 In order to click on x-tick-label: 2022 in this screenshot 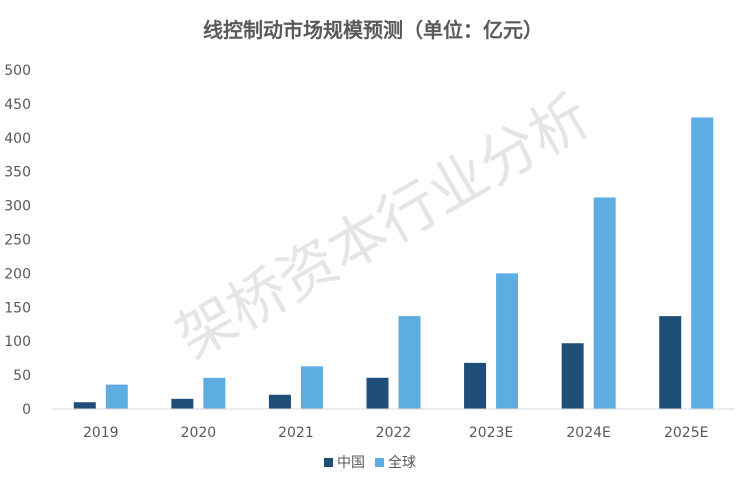, I will do `click(394, 433)`.